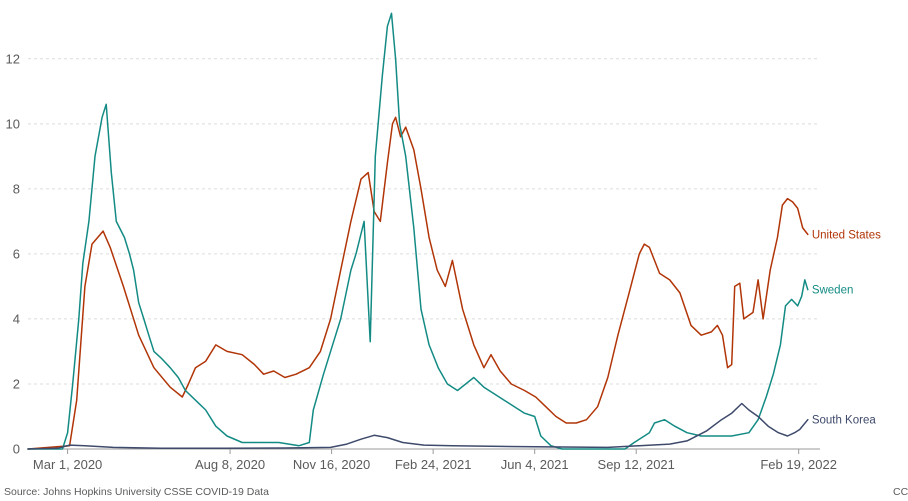  Describe the element at coordinates (636, 464) in the screenshot. I see `x-tick-label: Sep 12, 2021` at that location.